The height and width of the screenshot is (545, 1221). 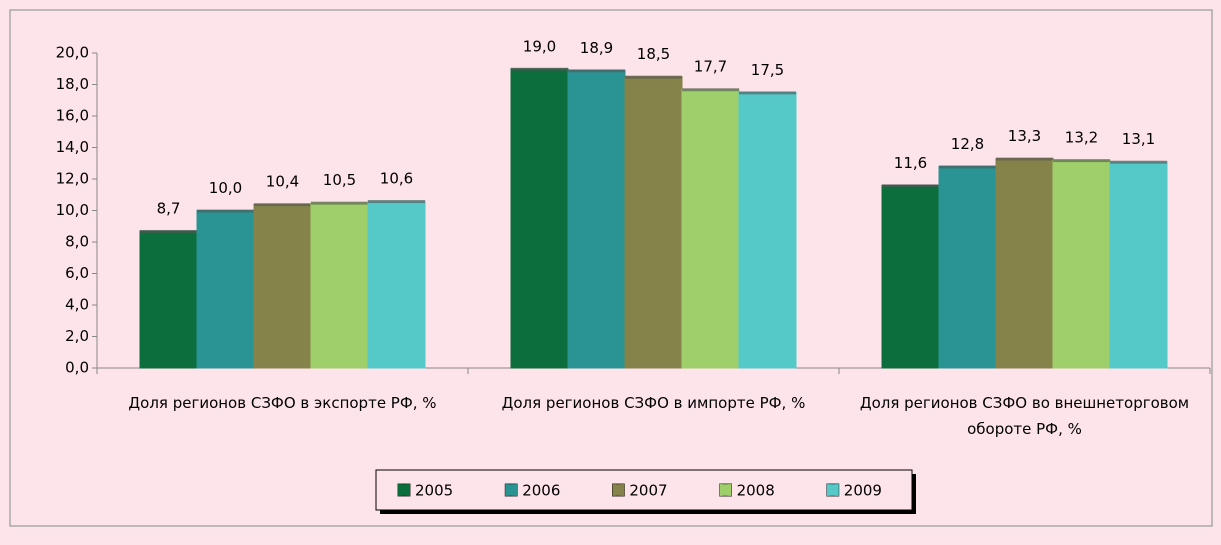 What do you see at coordinates (653, 54) in the screenshot?
I see `value-label: 18,5` at bounding box center [653, 54].